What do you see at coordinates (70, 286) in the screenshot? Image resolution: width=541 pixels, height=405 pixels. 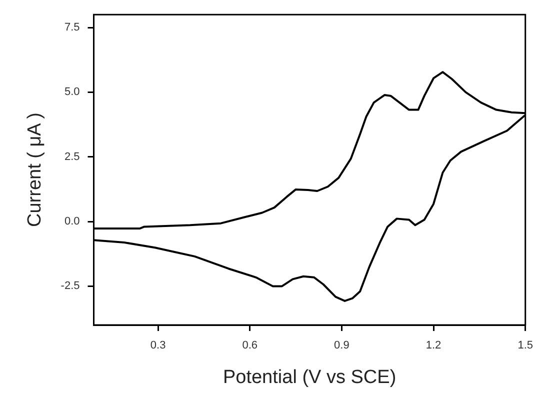 I see `y-tick-label: -2.5` at bounding box center [70, 286].